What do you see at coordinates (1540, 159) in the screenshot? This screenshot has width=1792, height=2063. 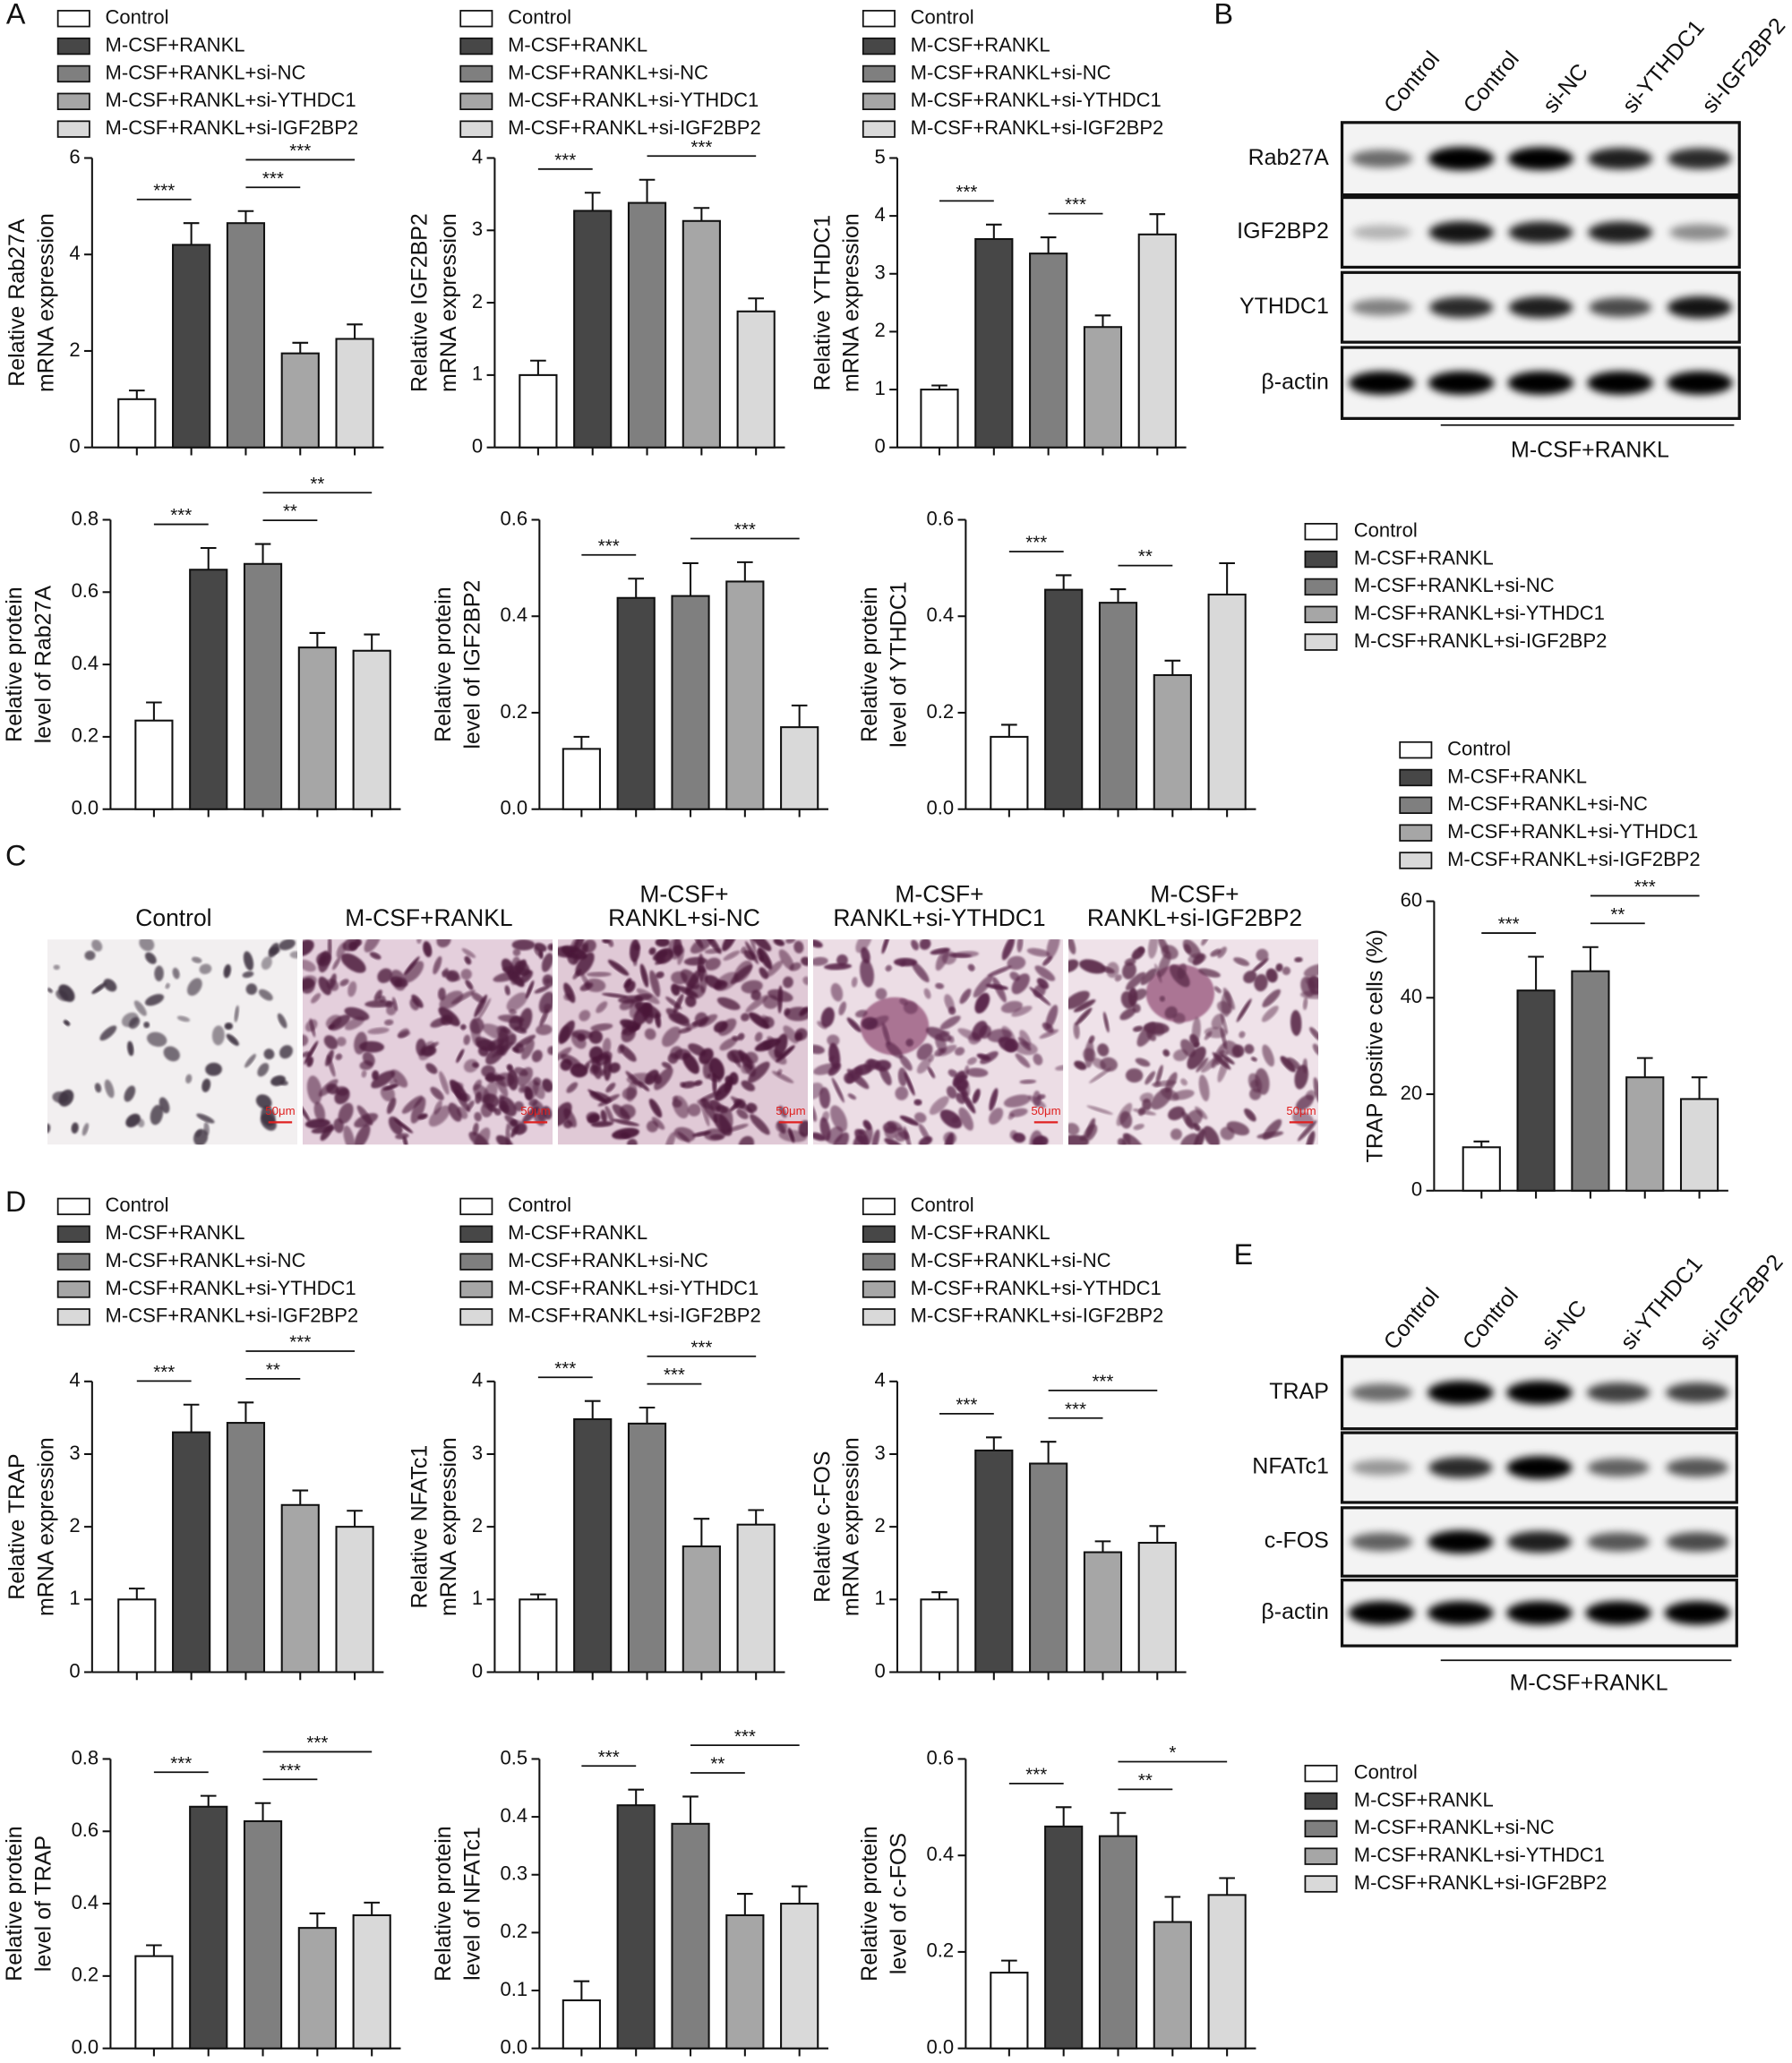 I see `blot-strip` at bounding box center [1540, 159].